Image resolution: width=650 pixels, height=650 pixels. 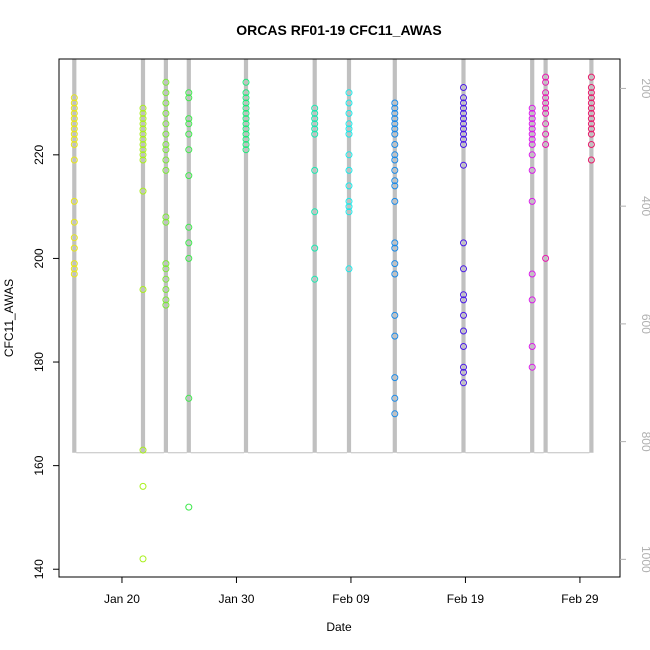 What do you see at coordinates (166, 193) in the screenshot?
I see `series-rf03` at bounding box center [166, 193].